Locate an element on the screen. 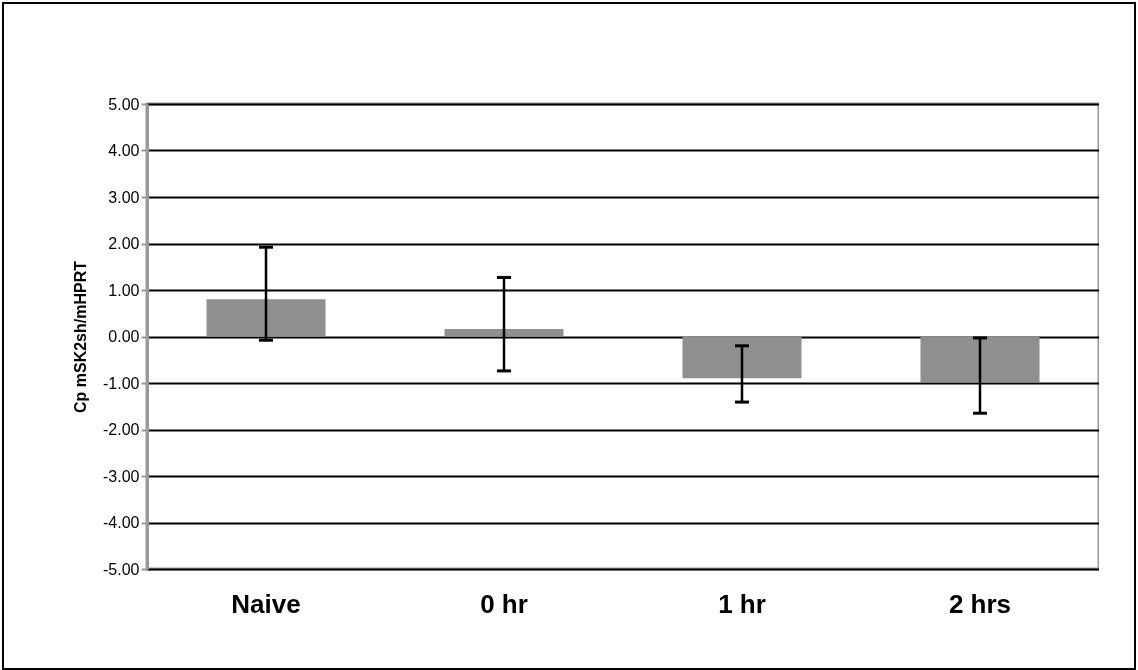 This screenshot has width=1138, height=670. y-tick-label: 3.00 is located at coordinates (124, 197).